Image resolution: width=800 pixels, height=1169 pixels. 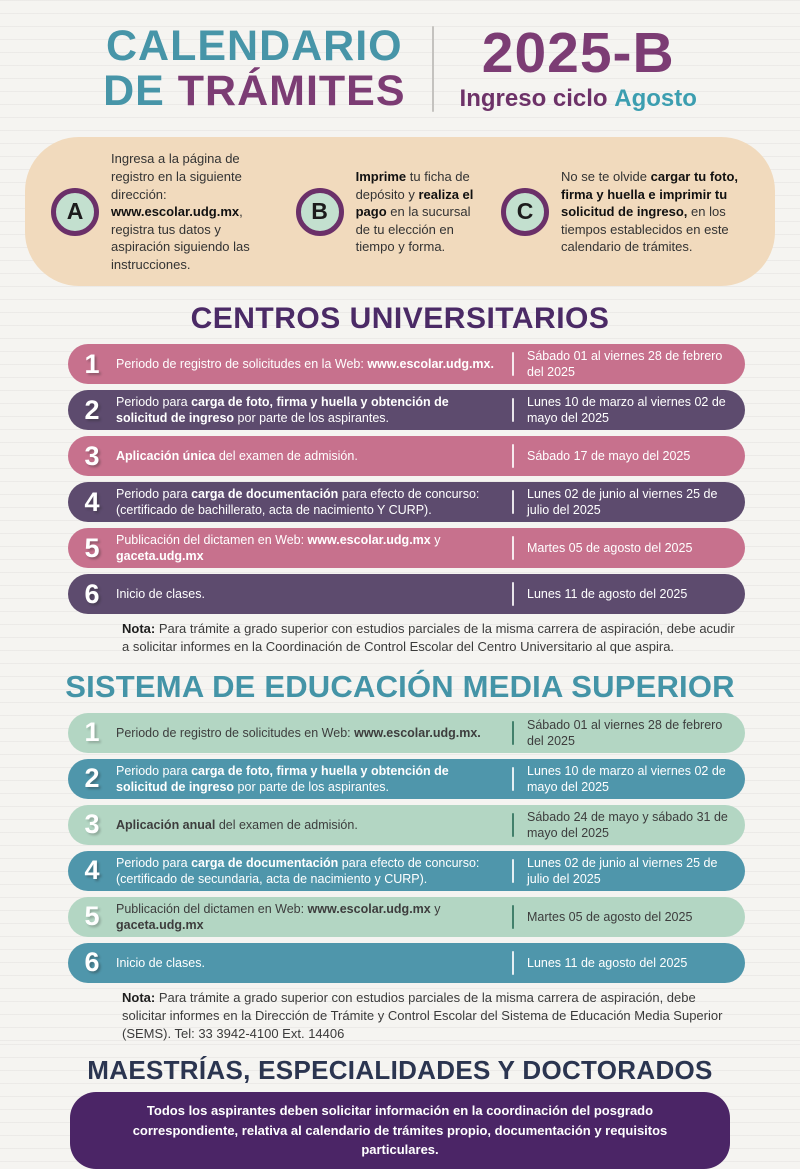 I want to click on title-line2: DE TRÁMITES, so click(x=254, y=90).